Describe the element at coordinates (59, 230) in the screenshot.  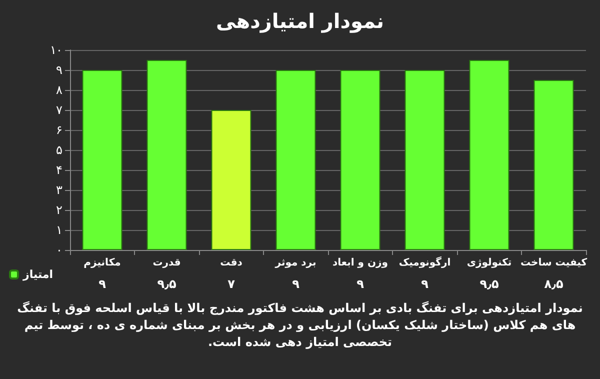
I see `y-tick-label: ۱` at that location.